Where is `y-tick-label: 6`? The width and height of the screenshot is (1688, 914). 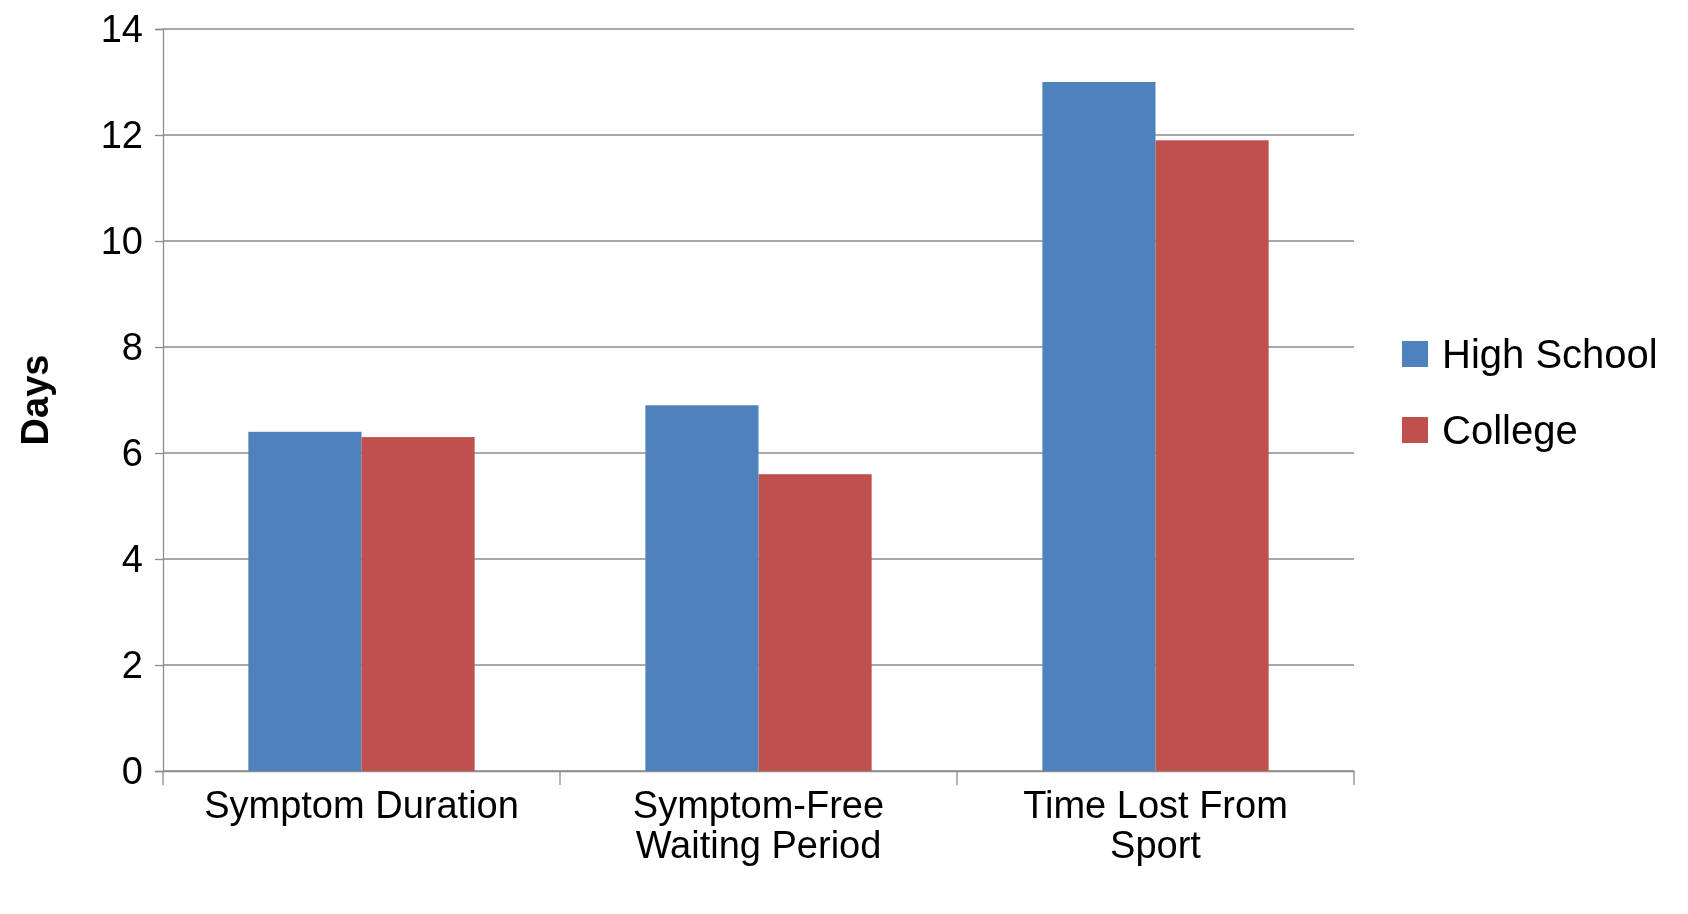
y-tick-label: 6 is located at coordinates (132, 452).